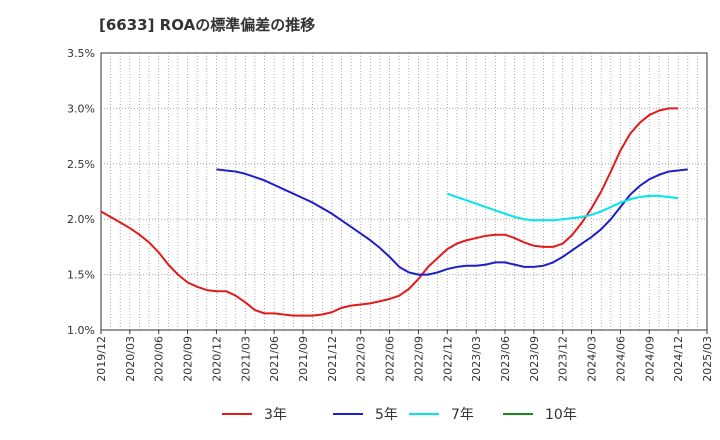  Describe the element at coordinates (386, 415) in the screenshot. I see `legend-label: 5年` at that location.